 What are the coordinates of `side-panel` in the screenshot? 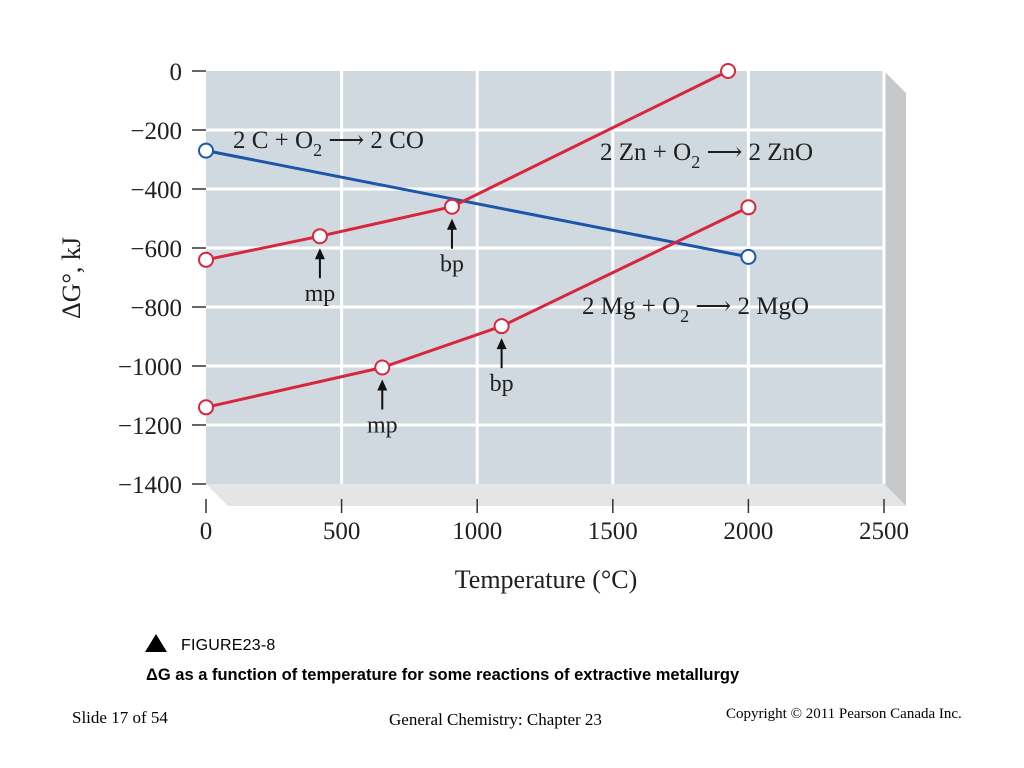 It's located at (895, 288).